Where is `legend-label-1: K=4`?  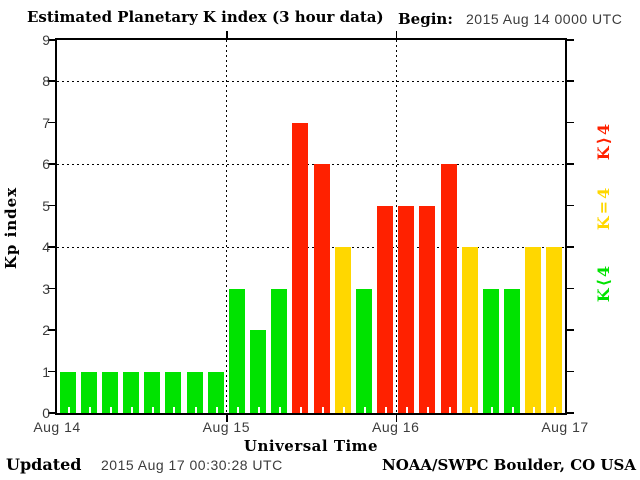
legend-label-1: K=4 is located at coordinates (603, 208).